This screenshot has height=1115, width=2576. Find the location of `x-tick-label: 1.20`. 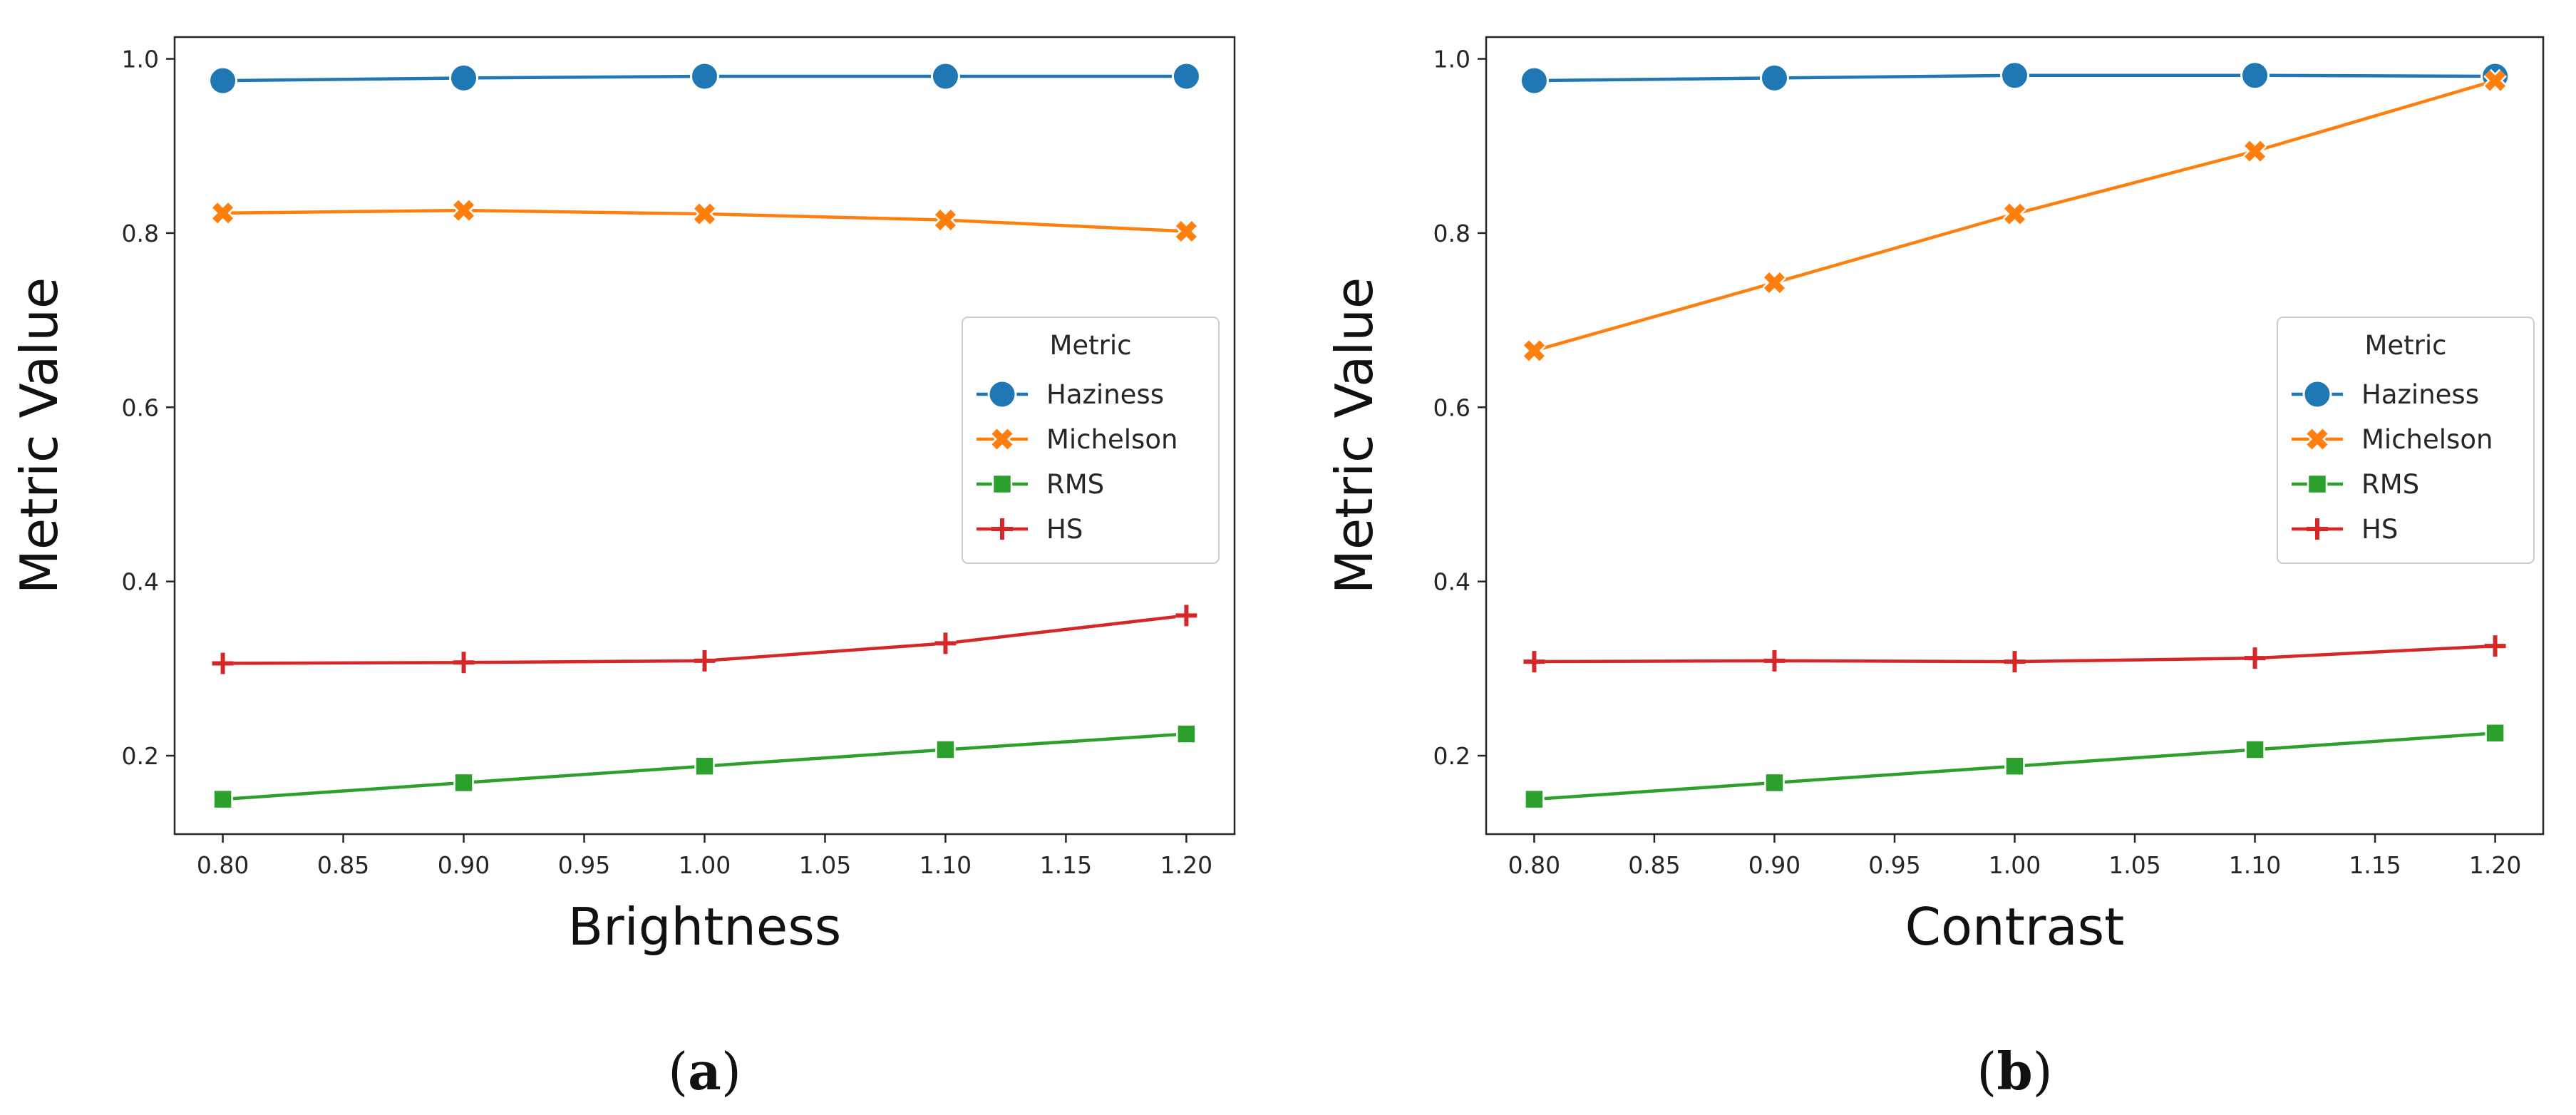

x-tick-label: 1.20 is located at coordinates (2495, 865).